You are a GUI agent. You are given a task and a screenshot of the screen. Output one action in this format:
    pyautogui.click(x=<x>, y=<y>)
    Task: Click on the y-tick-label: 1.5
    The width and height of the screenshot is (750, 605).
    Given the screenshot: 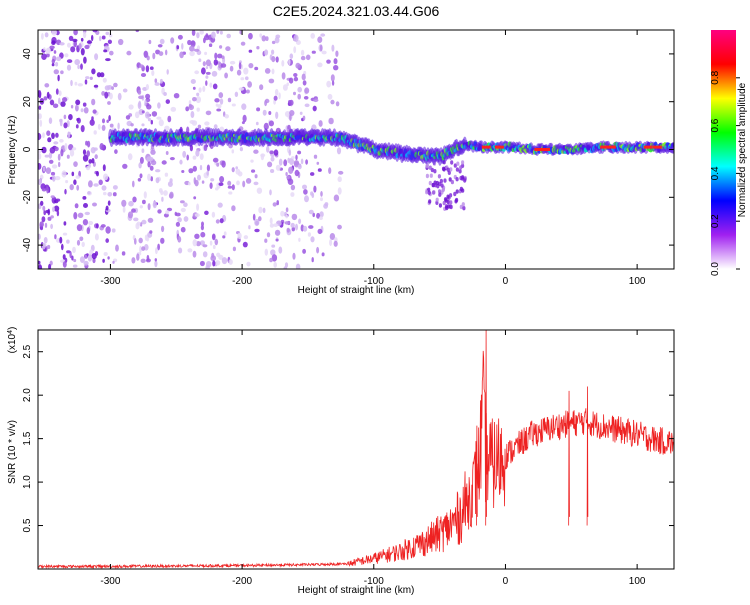 What is the action you would take?
    pyautogui.click(x=27, y=438)
    